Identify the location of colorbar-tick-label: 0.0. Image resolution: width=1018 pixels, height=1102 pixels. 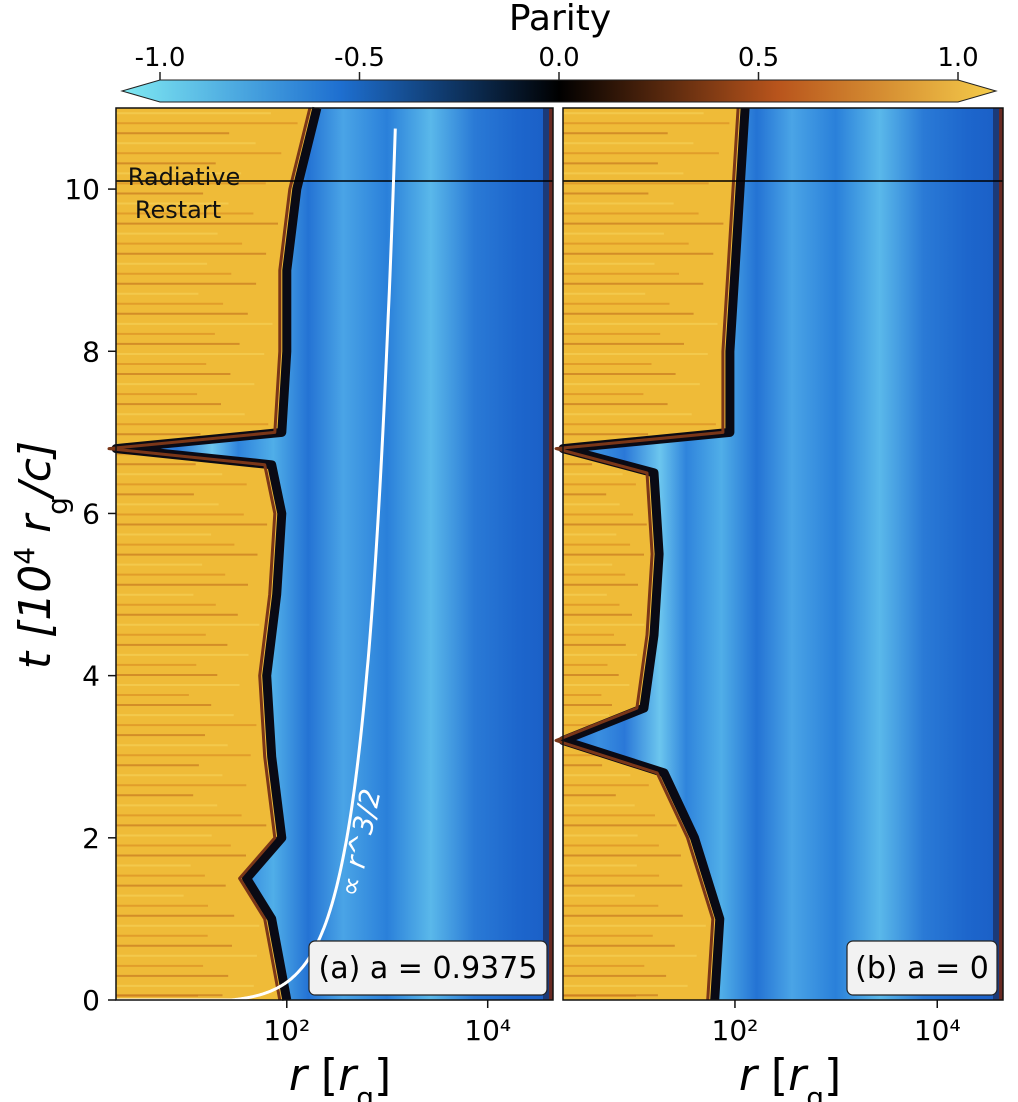
(558, 58).